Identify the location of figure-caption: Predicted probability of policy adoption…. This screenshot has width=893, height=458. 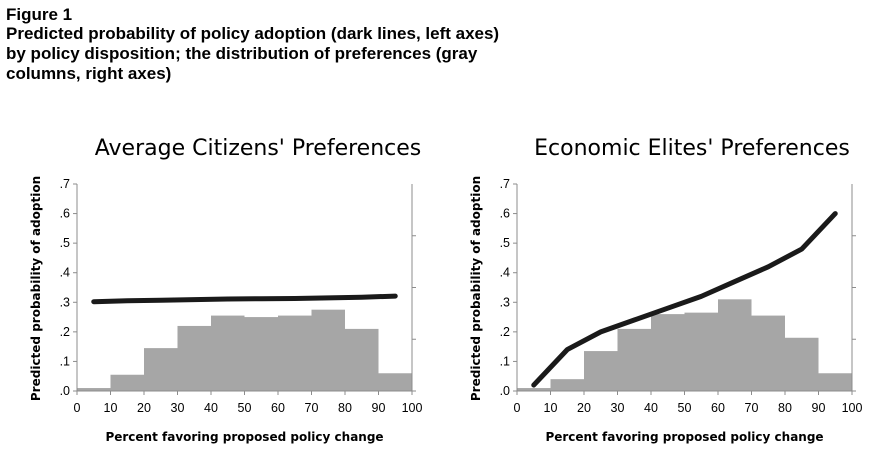
(253, 53).